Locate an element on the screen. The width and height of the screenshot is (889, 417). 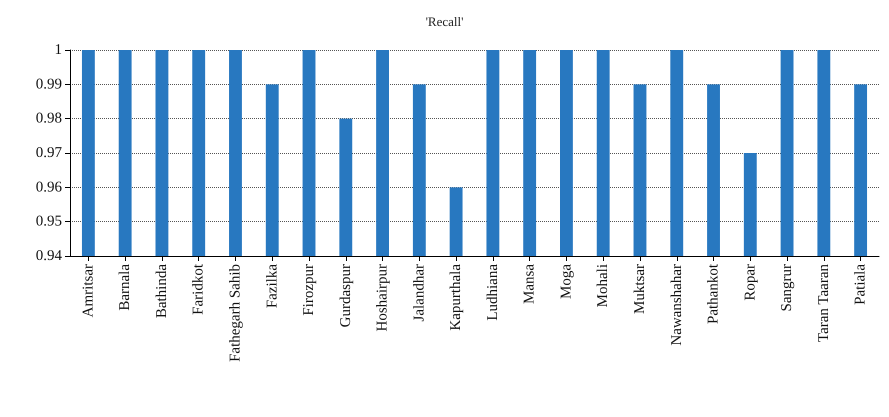
x-tick-label: Pathankot is located at coordinates (714, 293).